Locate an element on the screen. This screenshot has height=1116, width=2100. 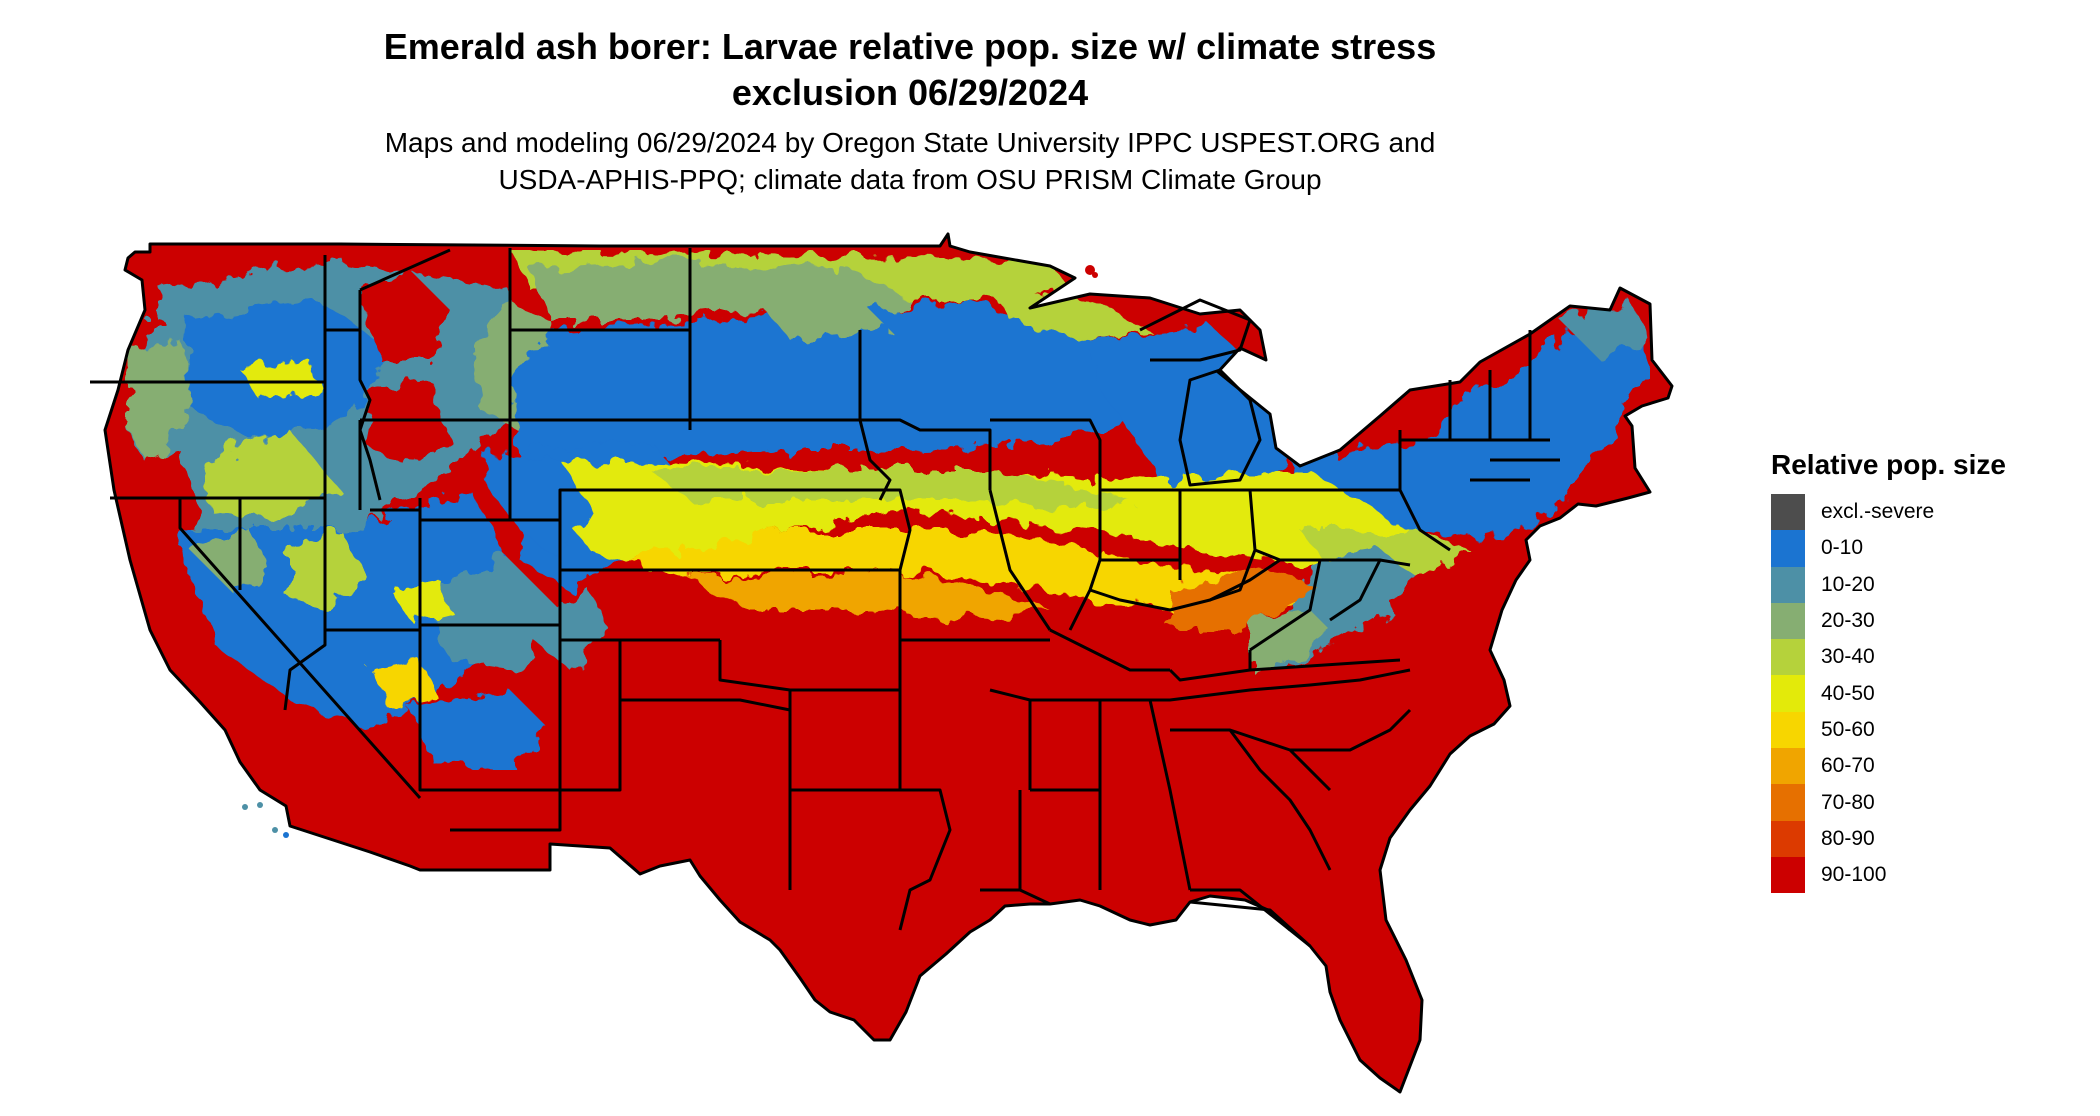
legend-label: 20-30 is located at coordinates (1848, 621).